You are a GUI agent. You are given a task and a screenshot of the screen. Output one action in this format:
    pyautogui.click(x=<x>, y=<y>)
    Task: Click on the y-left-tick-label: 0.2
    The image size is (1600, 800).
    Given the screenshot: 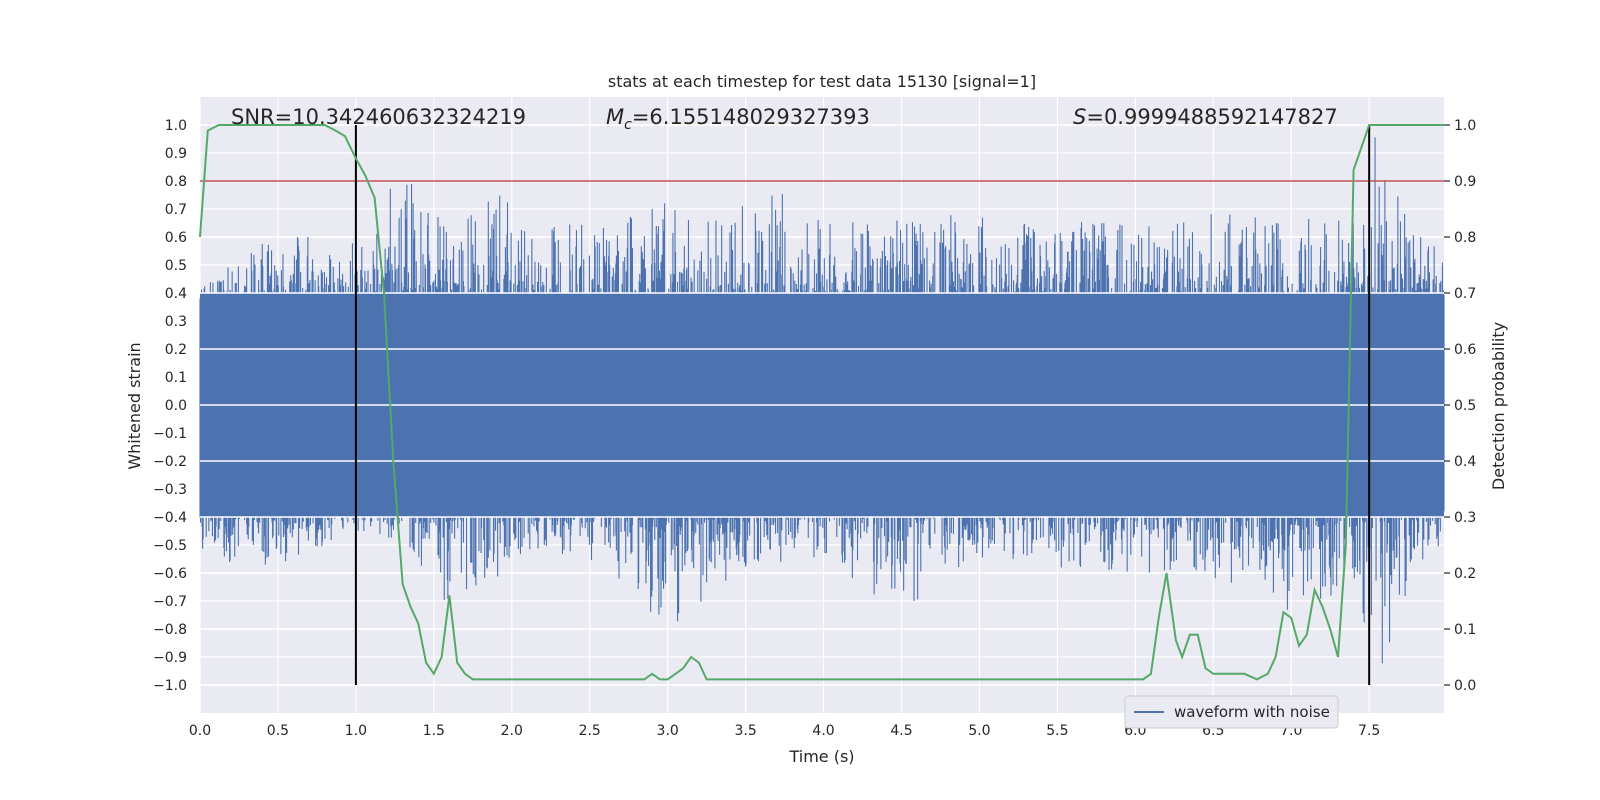 What is the action you would take?
    pyautogui.click(x=176, y=350)
    